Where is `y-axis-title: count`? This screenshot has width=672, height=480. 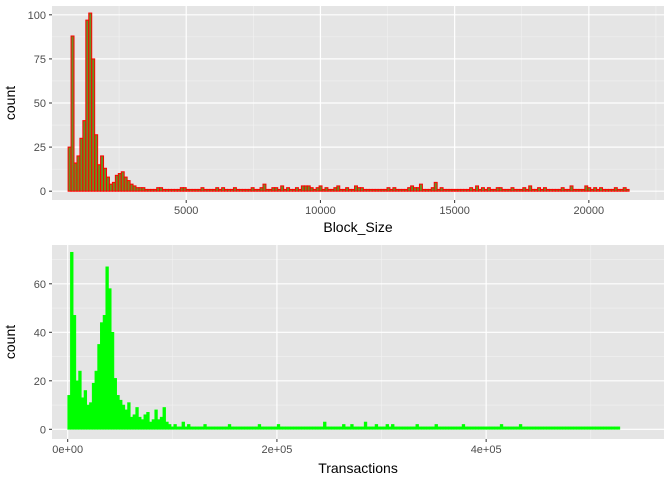
y-axis-title: count is located at coordinates (10, 342).